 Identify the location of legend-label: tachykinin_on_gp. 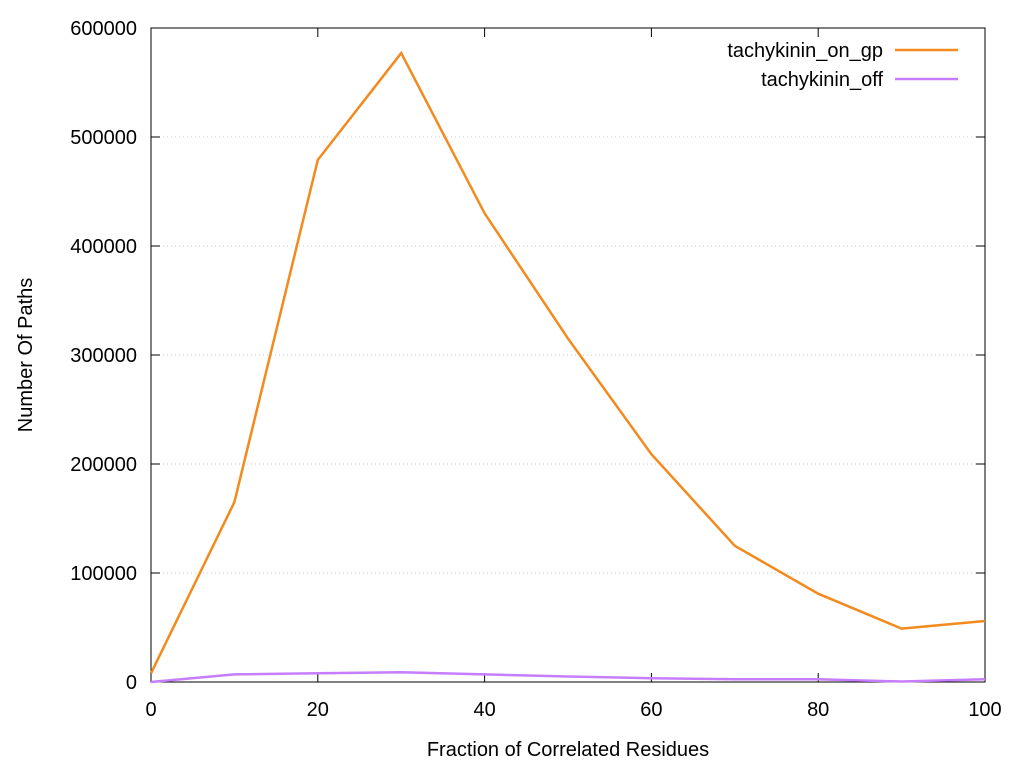
(805, 51).